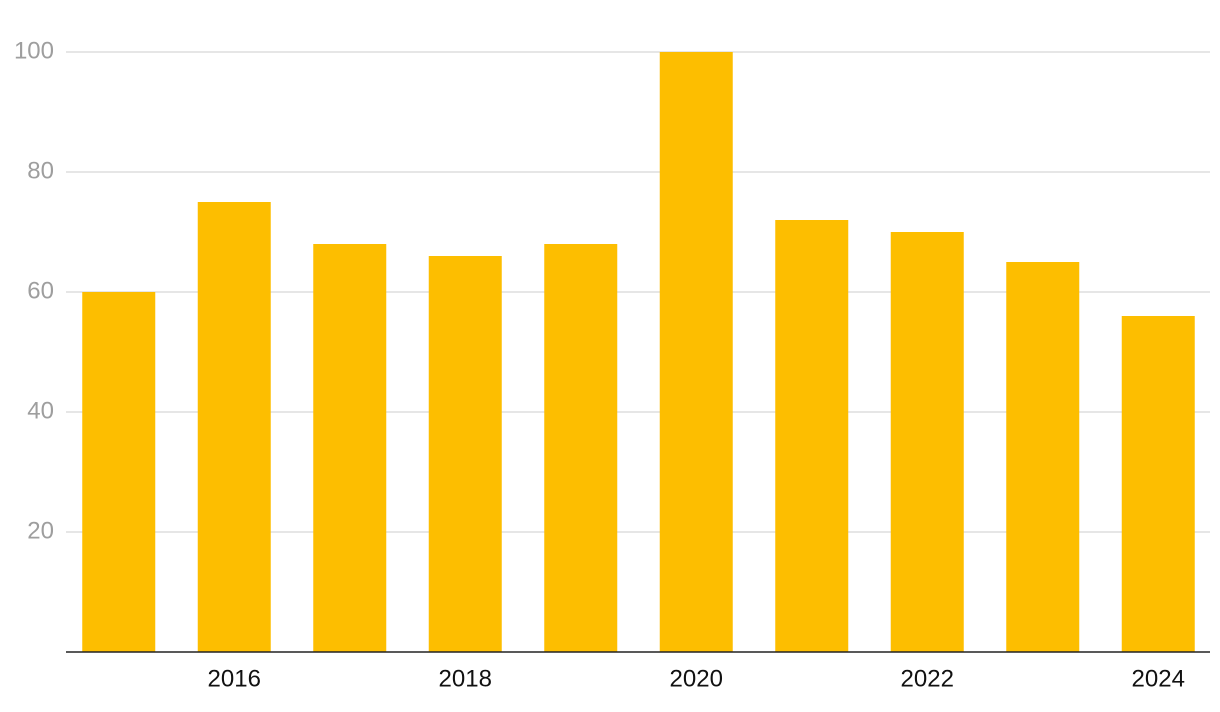 This screenshot has height=712, width=1220. Describe the element at coordinates (927, 678) in the screenshot. I see `x-tick-label: 2022` at that location.